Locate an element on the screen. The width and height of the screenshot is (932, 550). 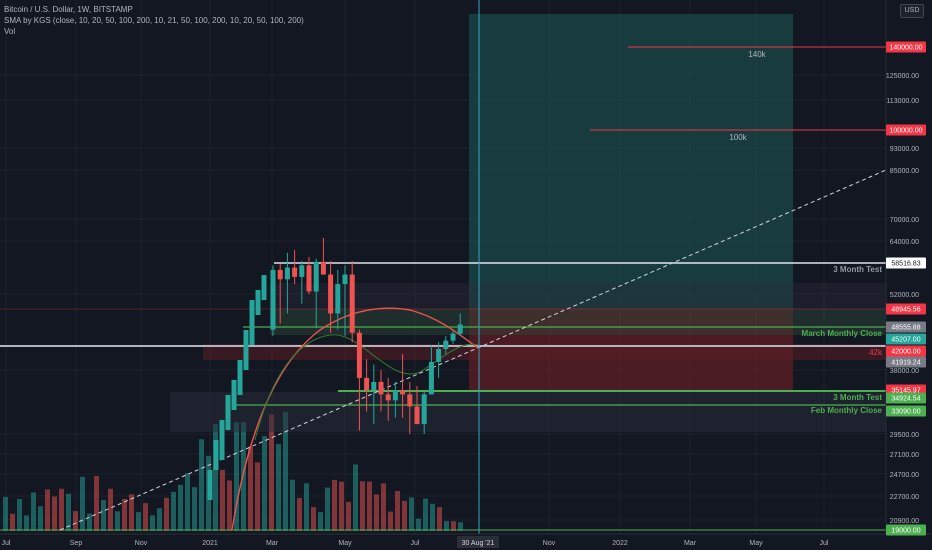
label-march-close: March Monthly Close is located at coordinates (842, 333).